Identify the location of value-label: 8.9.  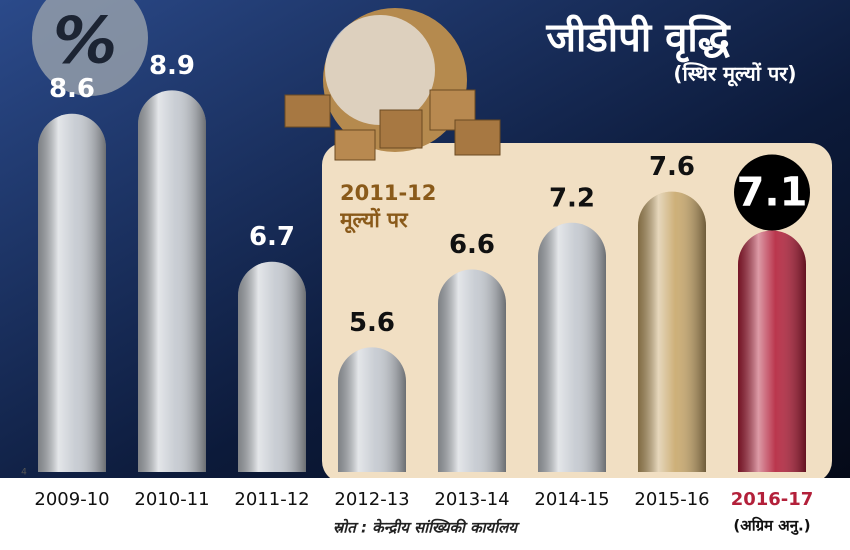
(172, 66).